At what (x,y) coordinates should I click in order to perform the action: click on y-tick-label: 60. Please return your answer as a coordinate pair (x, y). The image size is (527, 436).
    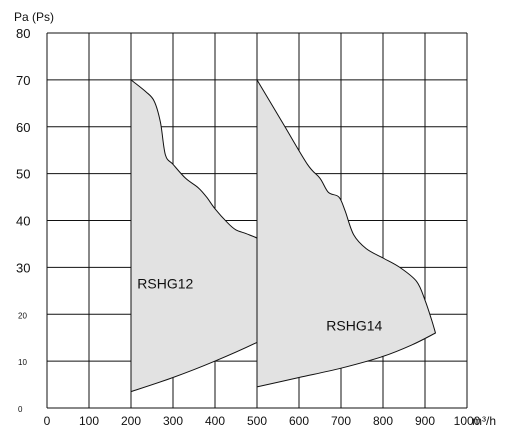
    Looking at the image, I should click on (23, 127).